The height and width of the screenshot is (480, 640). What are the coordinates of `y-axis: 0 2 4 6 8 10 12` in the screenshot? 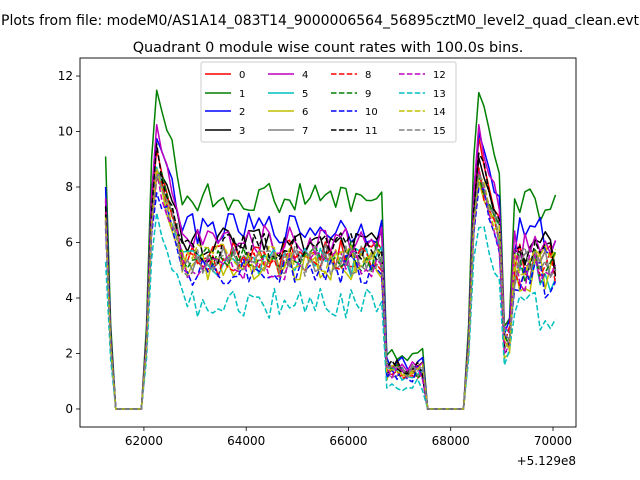 It's located at (69, 242).